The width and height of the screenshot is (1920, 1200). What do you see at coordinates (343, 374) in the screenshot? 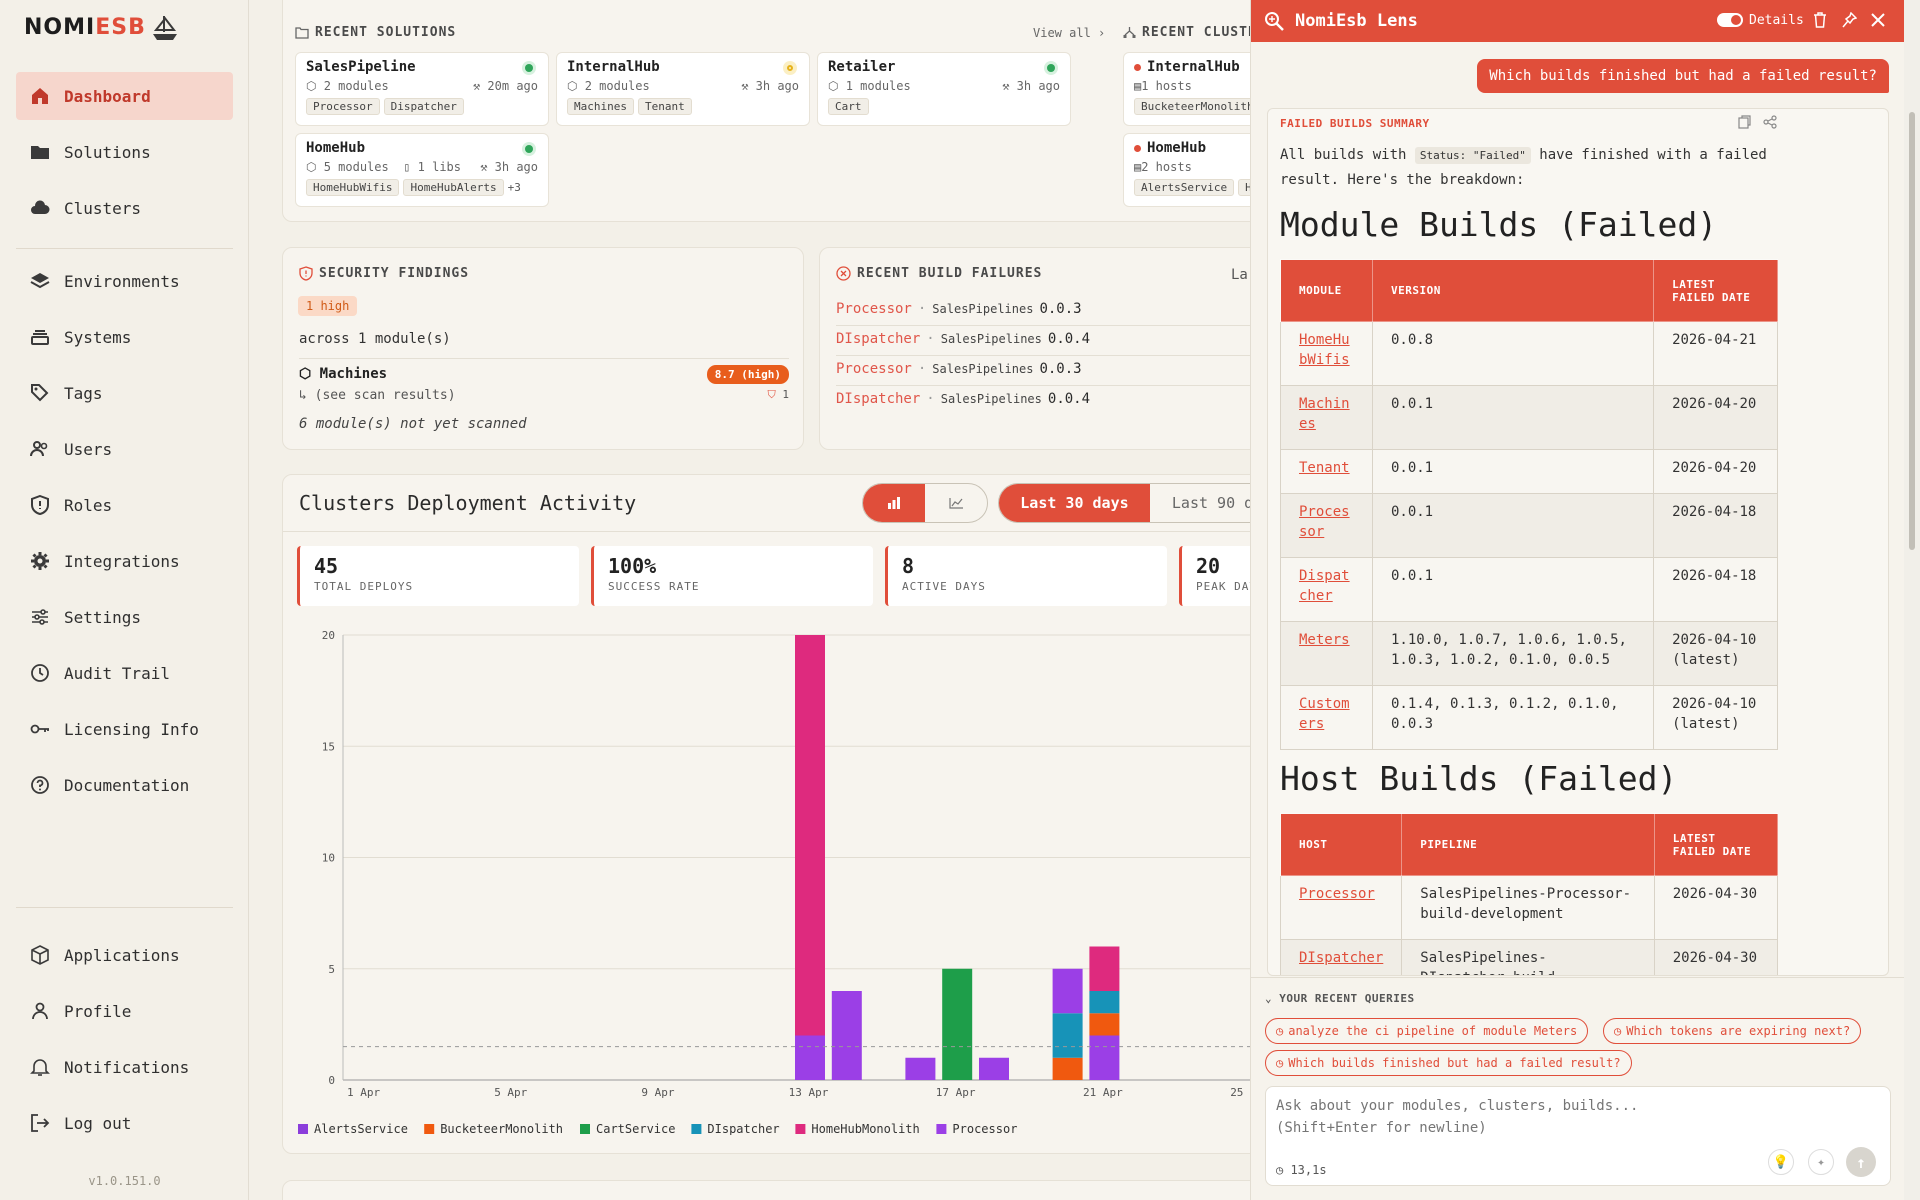
I see `finding-module: ⬡ Machines` at bounding box center [343, 374].